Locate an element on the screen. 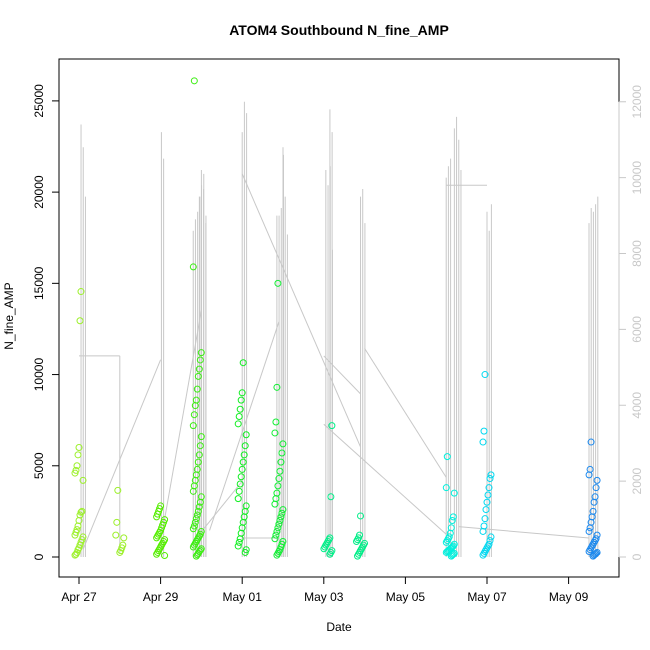 The height and width of the screenshot is (650, 650). x-tick-label: May 09 is located at coordinates (569, 597).